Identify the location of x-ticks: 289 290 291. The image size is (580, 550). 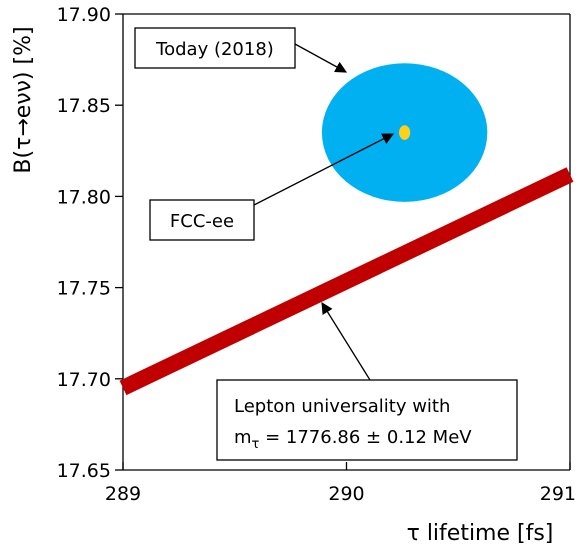
(340, 483).